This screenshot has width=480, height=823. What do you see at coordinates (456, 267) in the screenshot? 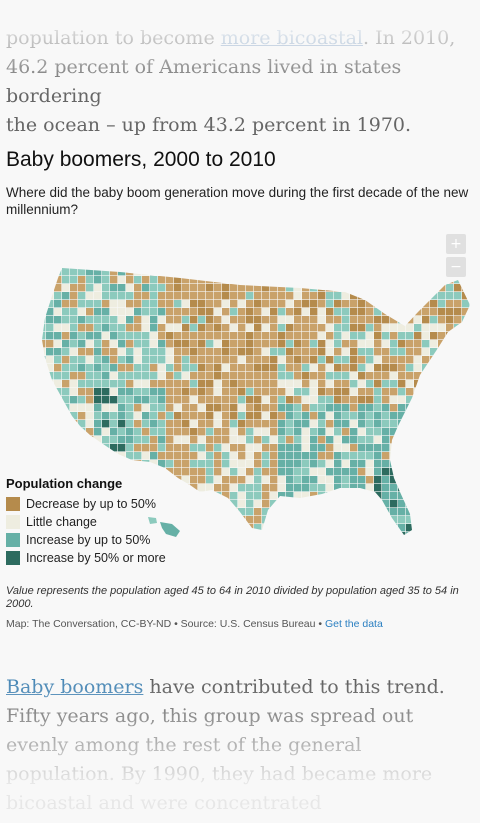
I see `zoom-out-button: −` at bounding box center [456, 267].